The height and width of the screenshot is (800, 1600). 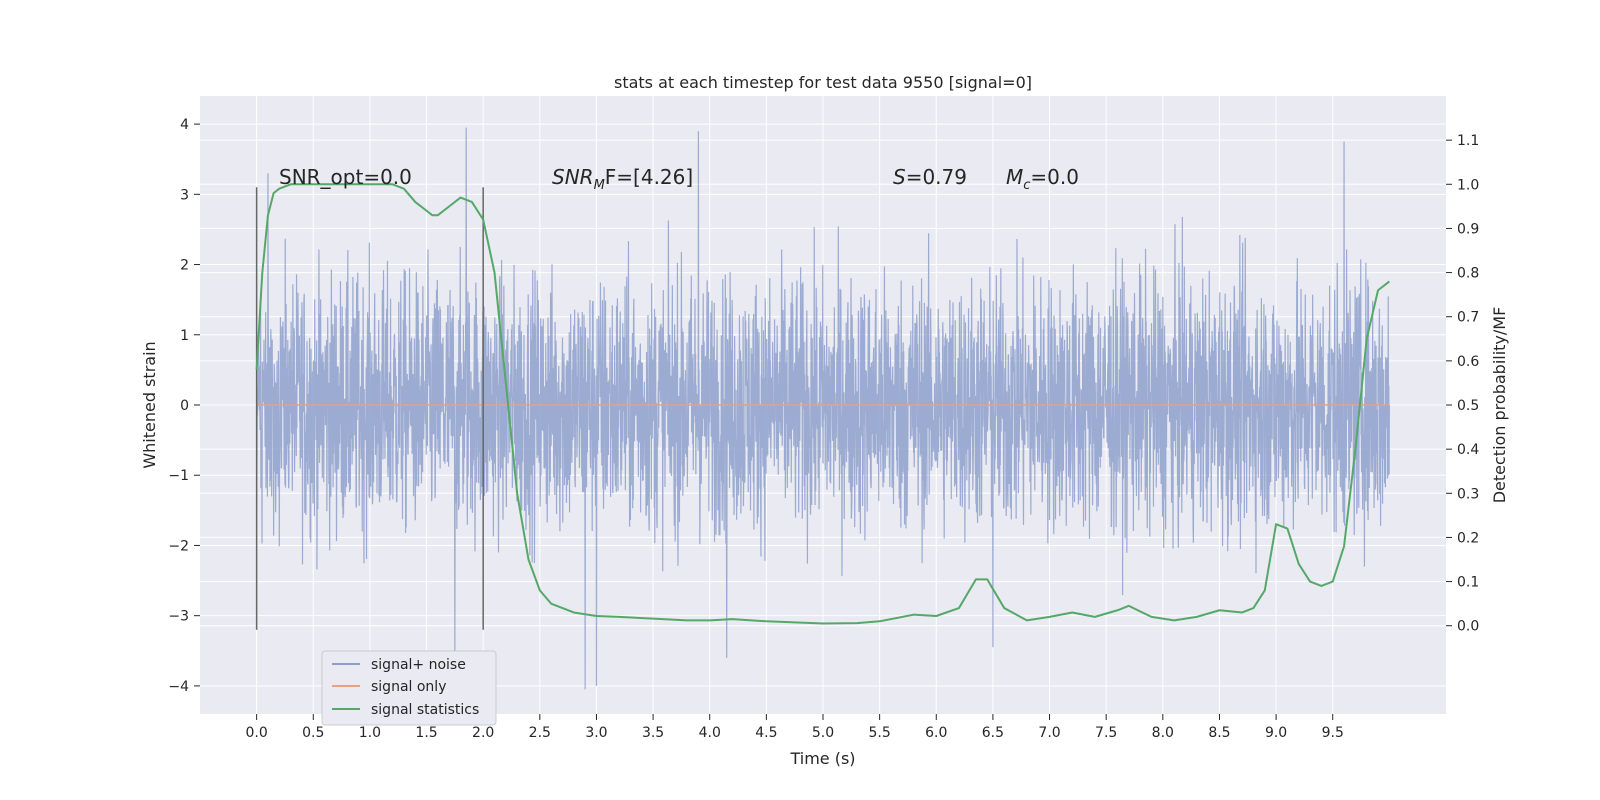 I want to click on right-y-tick-label: 0.7, so click(x=1468, y=318).